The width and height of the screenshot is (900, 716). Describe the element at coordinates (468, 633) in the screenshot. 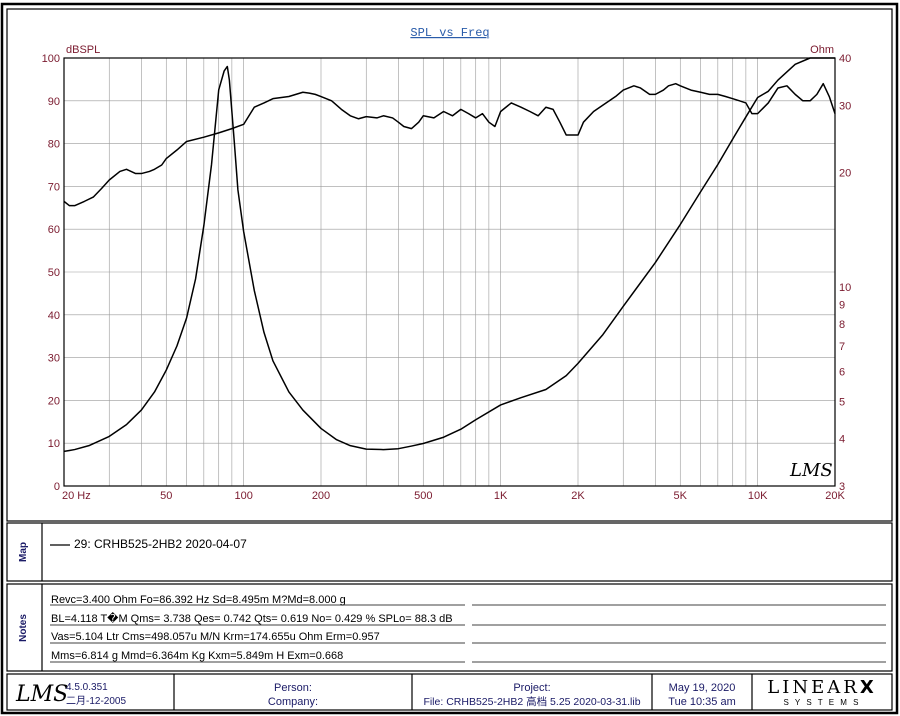

I see `notes-rules` at that location.